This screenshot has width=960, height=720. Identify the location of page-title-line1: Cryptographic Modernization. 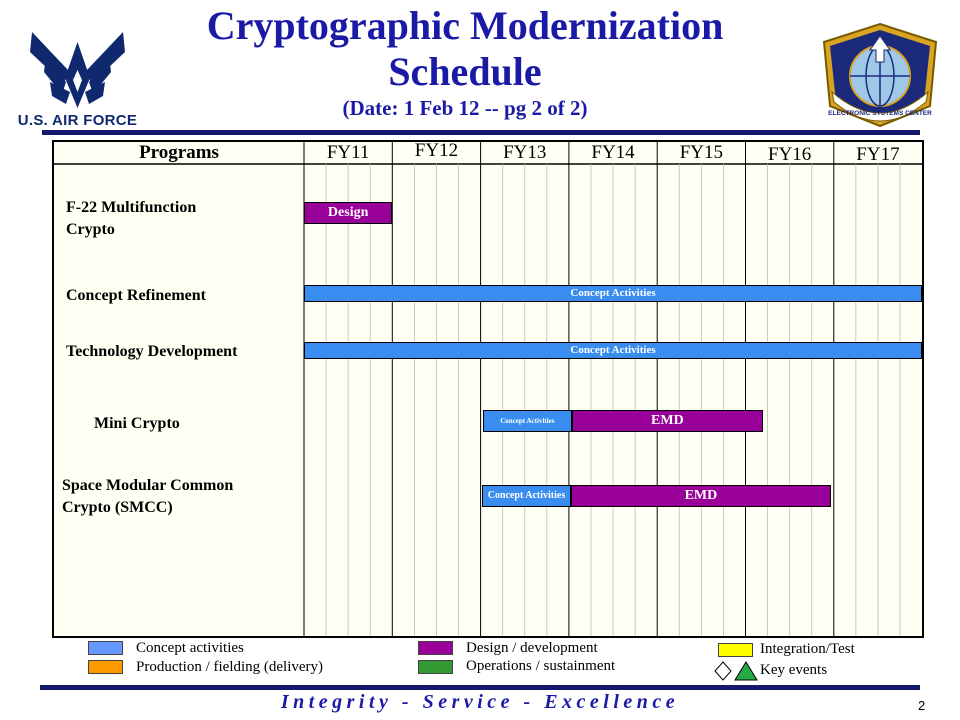
(465, 25).